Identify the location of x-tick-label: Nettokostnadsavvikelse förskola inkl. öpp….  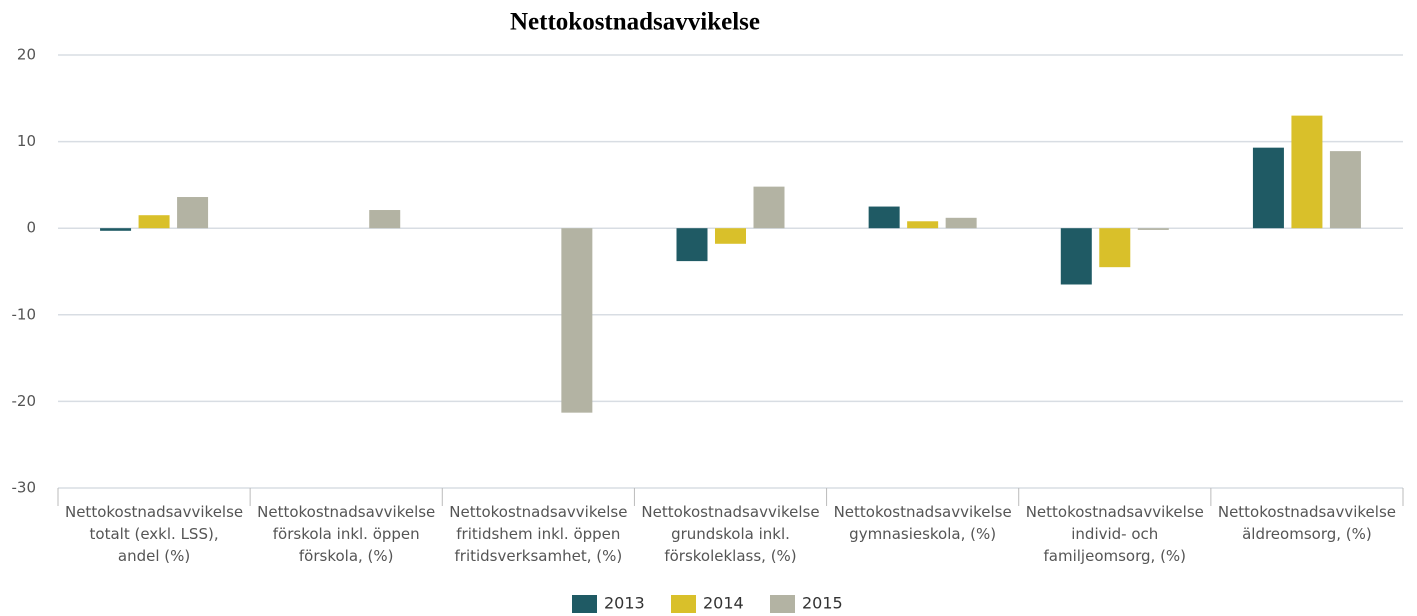
(346, 534).